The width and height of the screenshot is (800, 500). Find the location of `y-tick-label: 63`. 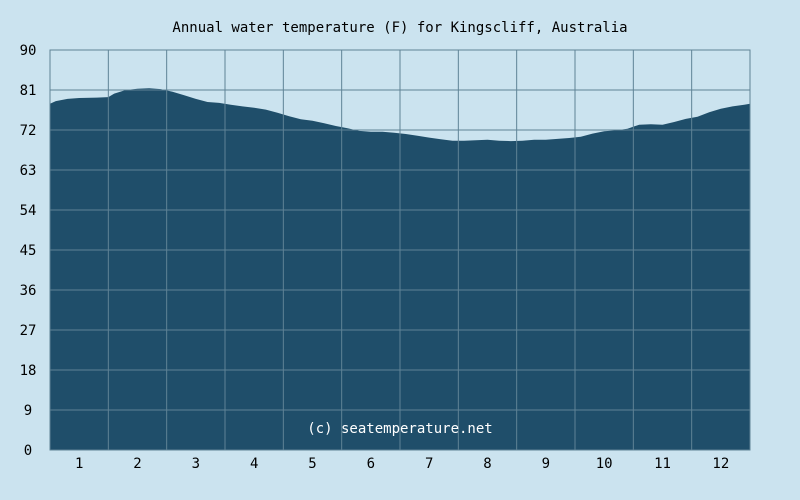

y-tick-label: 63 is located at coordinates (28, 171).